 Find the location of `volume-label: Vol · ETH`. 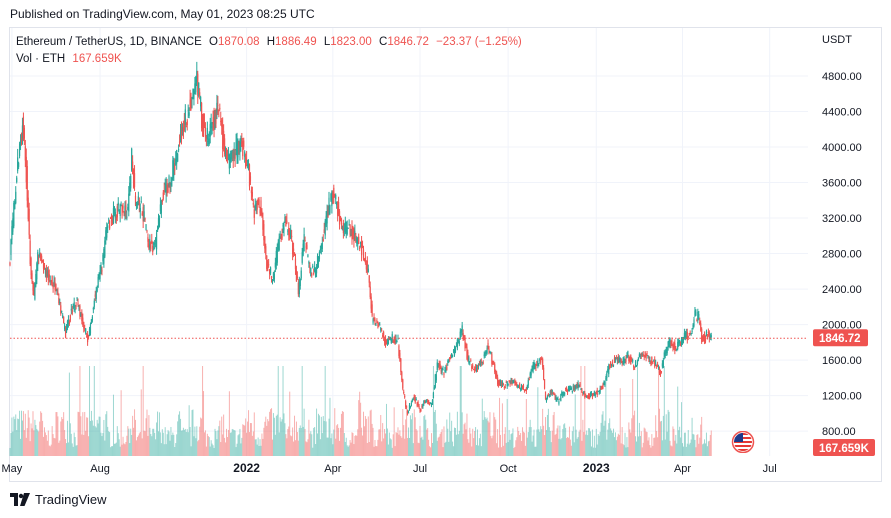

volume-label: Vol · ETH is located at coordinates (41, 59).